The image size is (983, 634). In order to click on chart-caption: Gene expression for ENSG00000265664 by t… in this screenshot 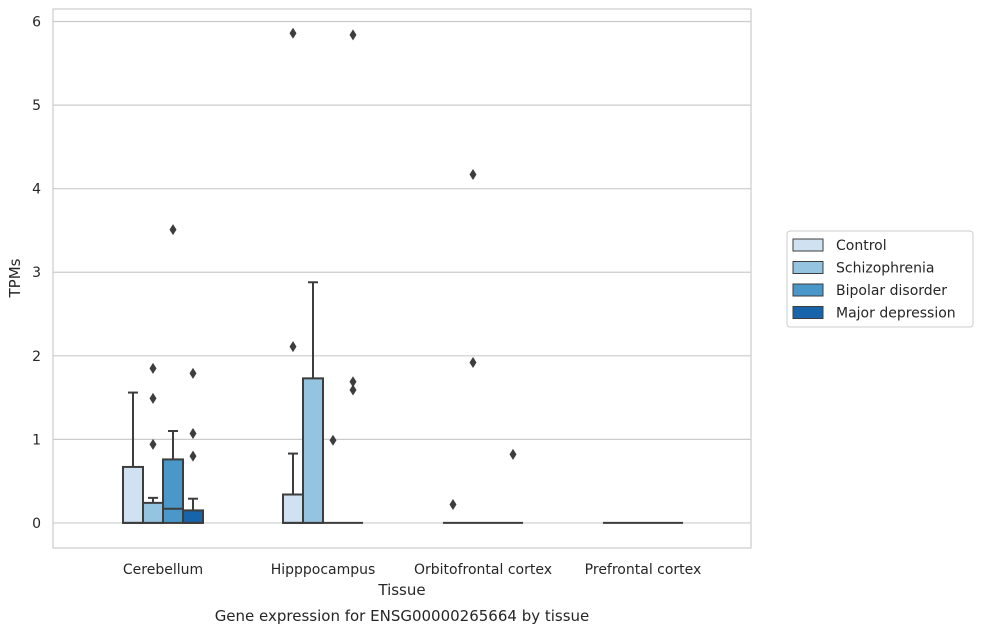, I will do `click(402, 616)`.